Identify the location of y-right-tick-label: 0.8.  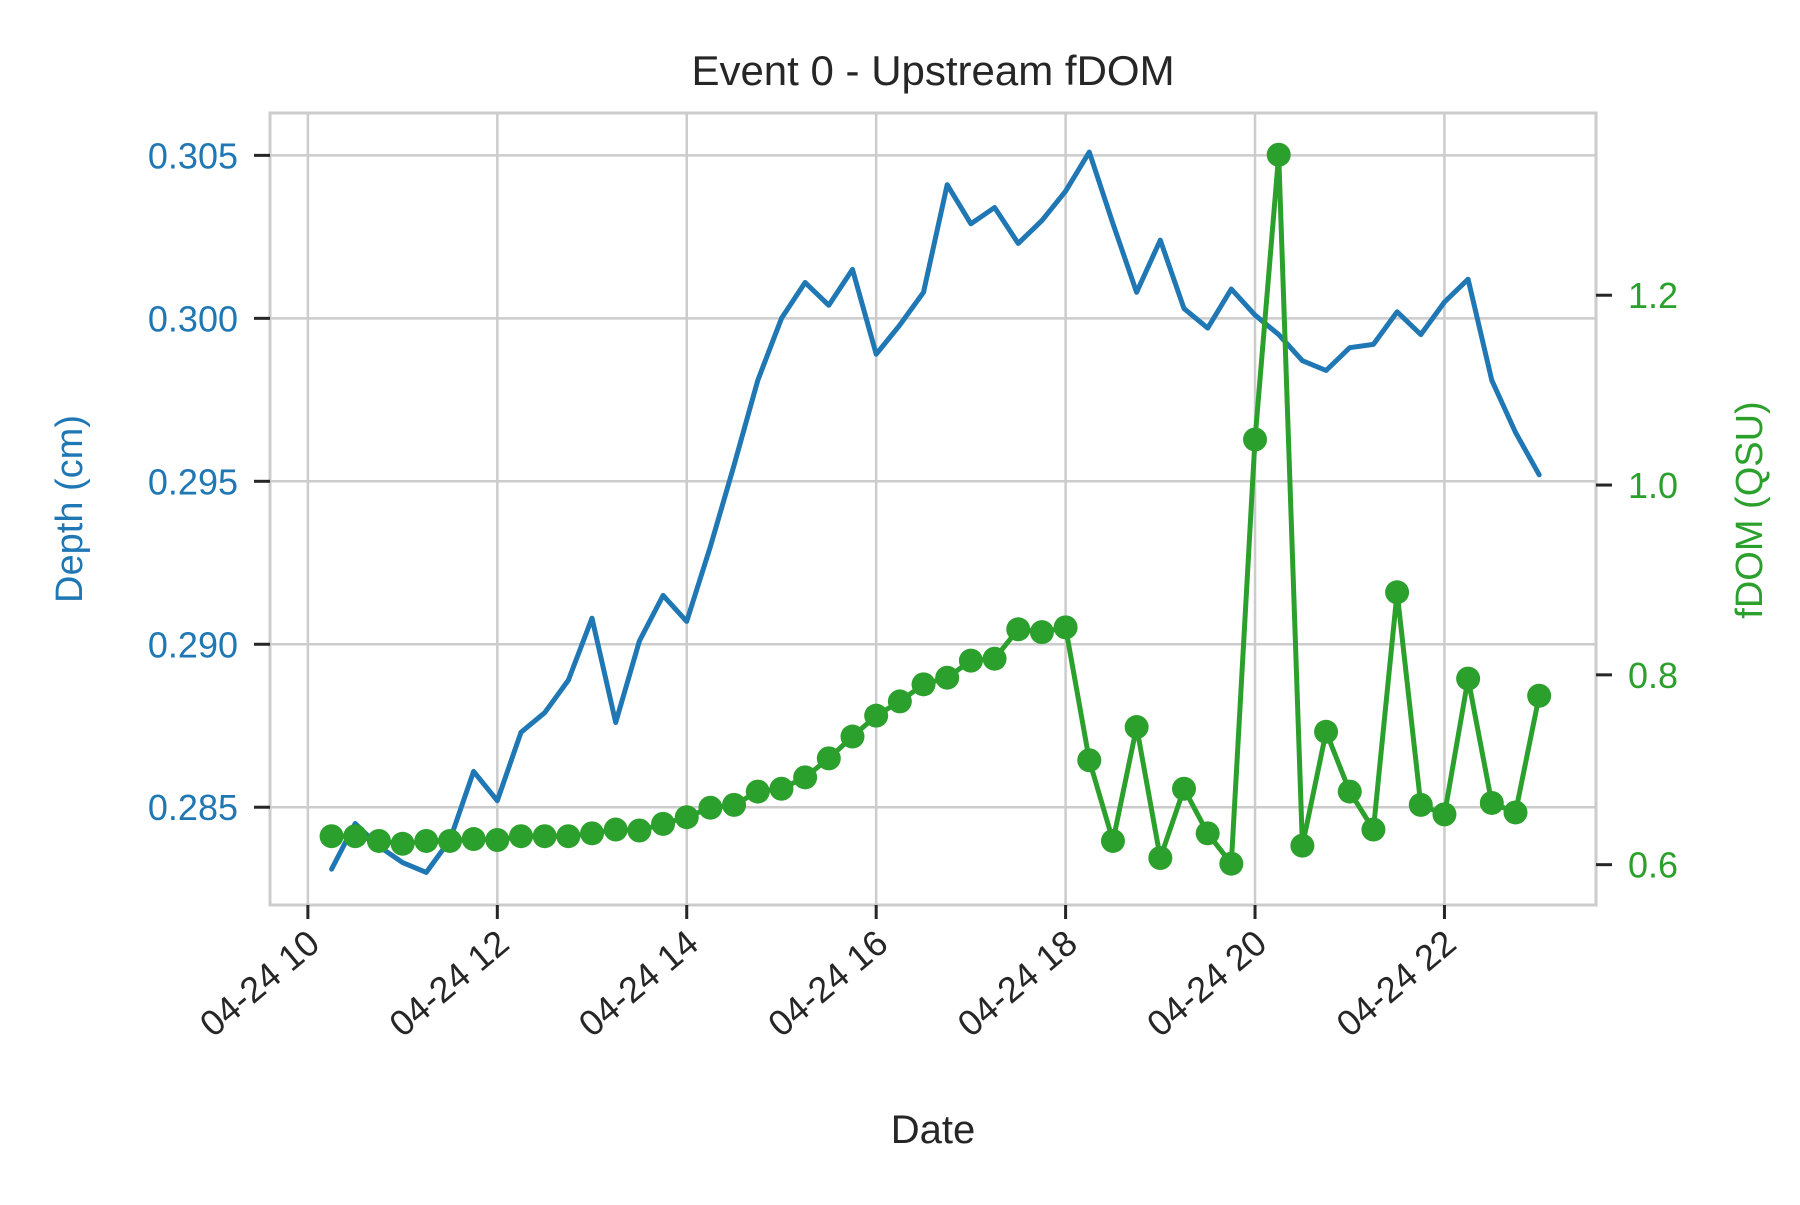
(1653, 675).